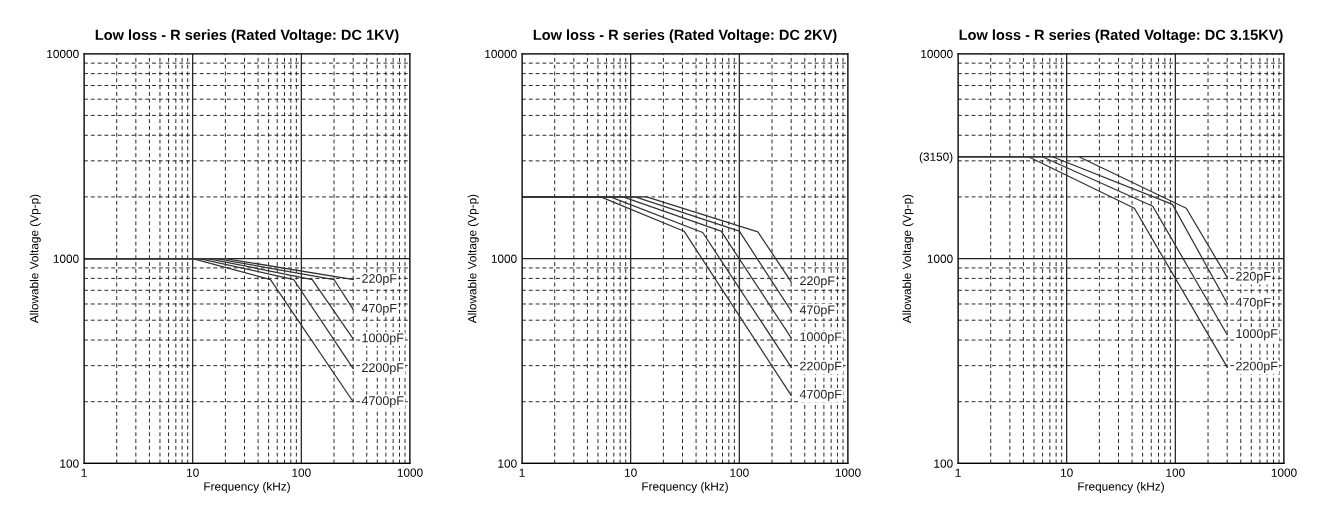 This screenshot has height=512, width=1322. What do you see at coordinates (1121, 36) in the screenshot?
I see `chart-title: Low loss - R series (Rated Voltage: DC 3.15KV)` at bounding box center [1121, 36].